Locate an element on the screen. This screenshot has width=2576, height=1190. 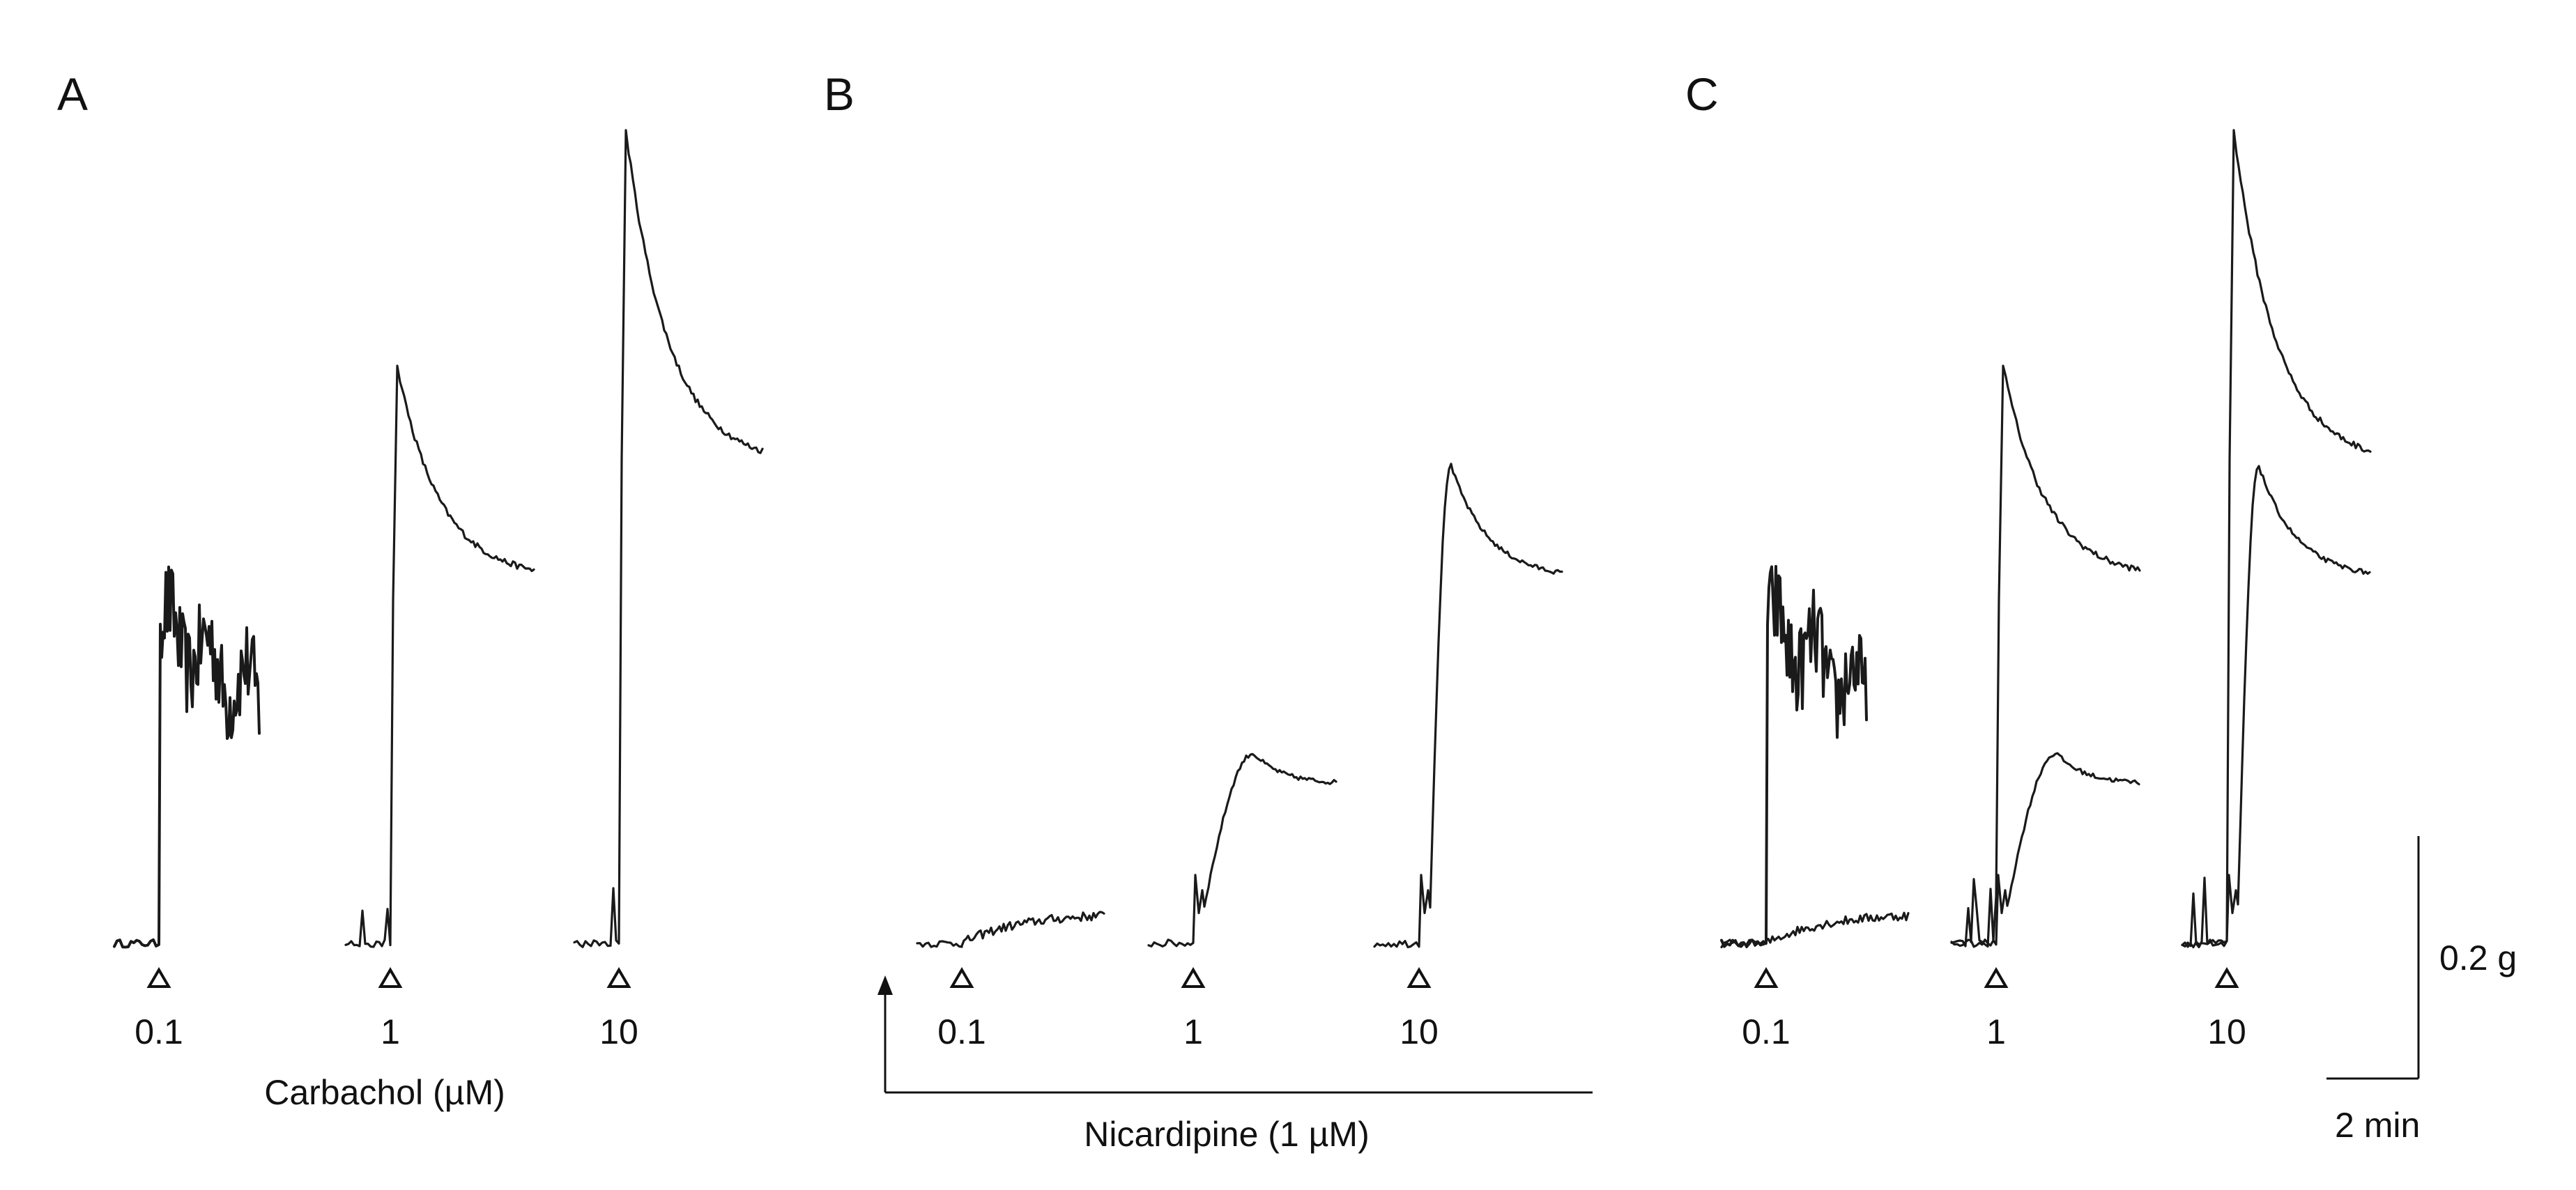
trace-b-dose-0.1-series-1 is located at coordinates (1010, 929).